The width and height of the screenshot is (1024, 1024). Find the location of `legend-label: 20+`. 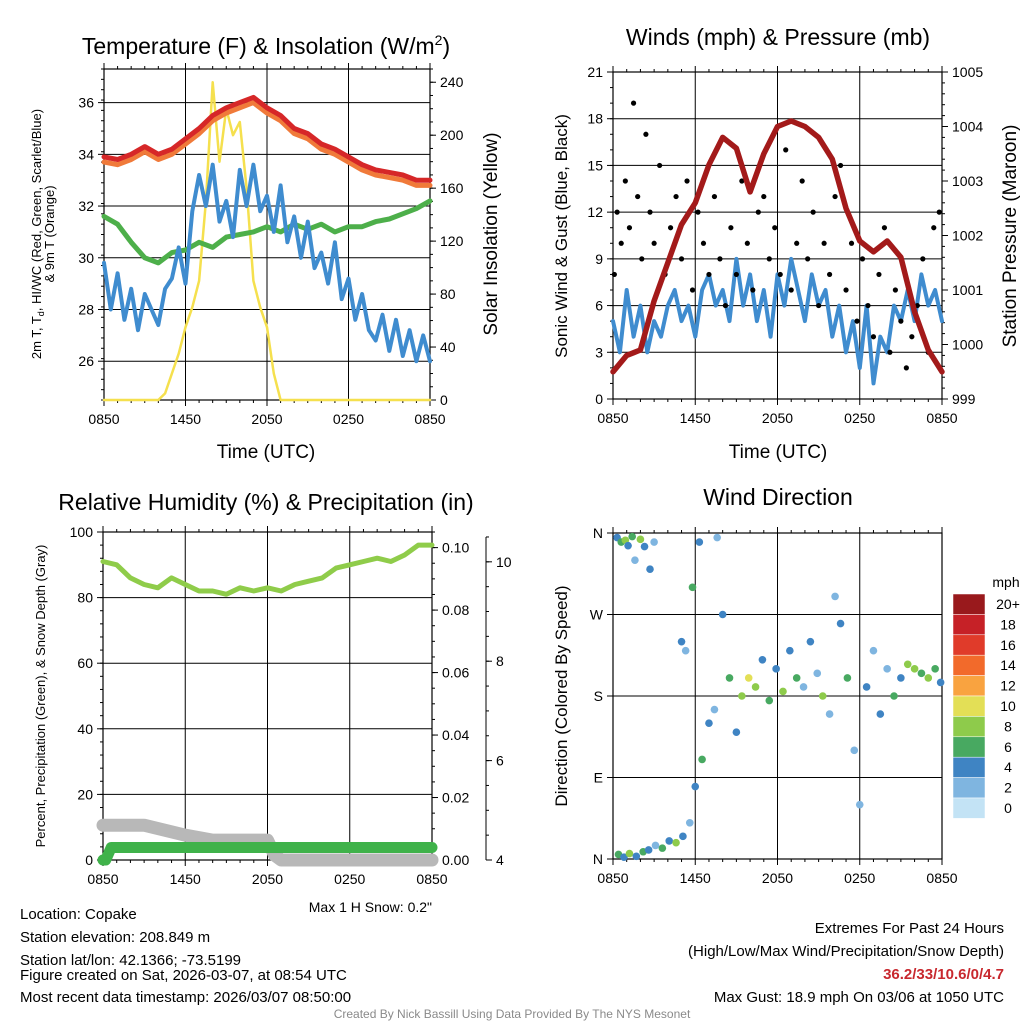

legend-label: 20+ is located at coordinates (1008, 604).